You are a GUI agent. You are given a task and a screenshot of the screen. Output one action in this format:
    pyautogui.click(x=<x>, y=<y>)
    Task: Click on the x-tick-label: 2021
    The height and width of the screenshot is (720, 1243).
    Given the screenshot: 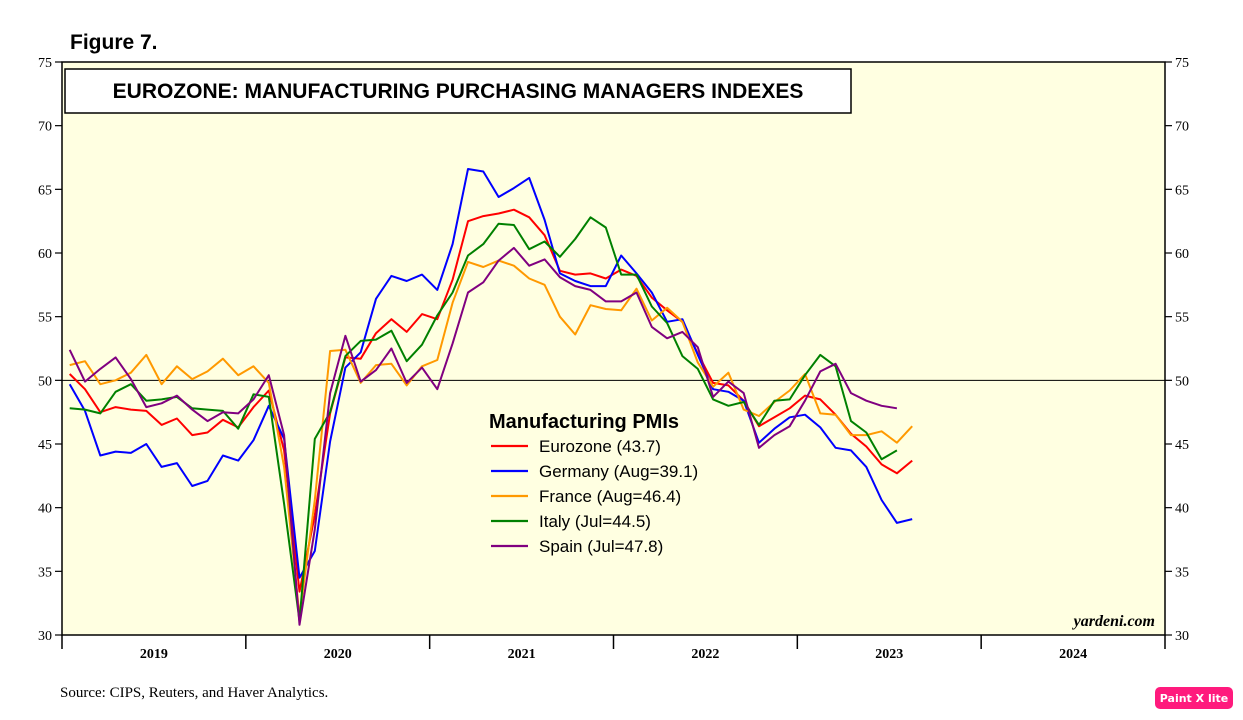 What is the action you would take?
    pyautogui.click(x=522, y=654)
    